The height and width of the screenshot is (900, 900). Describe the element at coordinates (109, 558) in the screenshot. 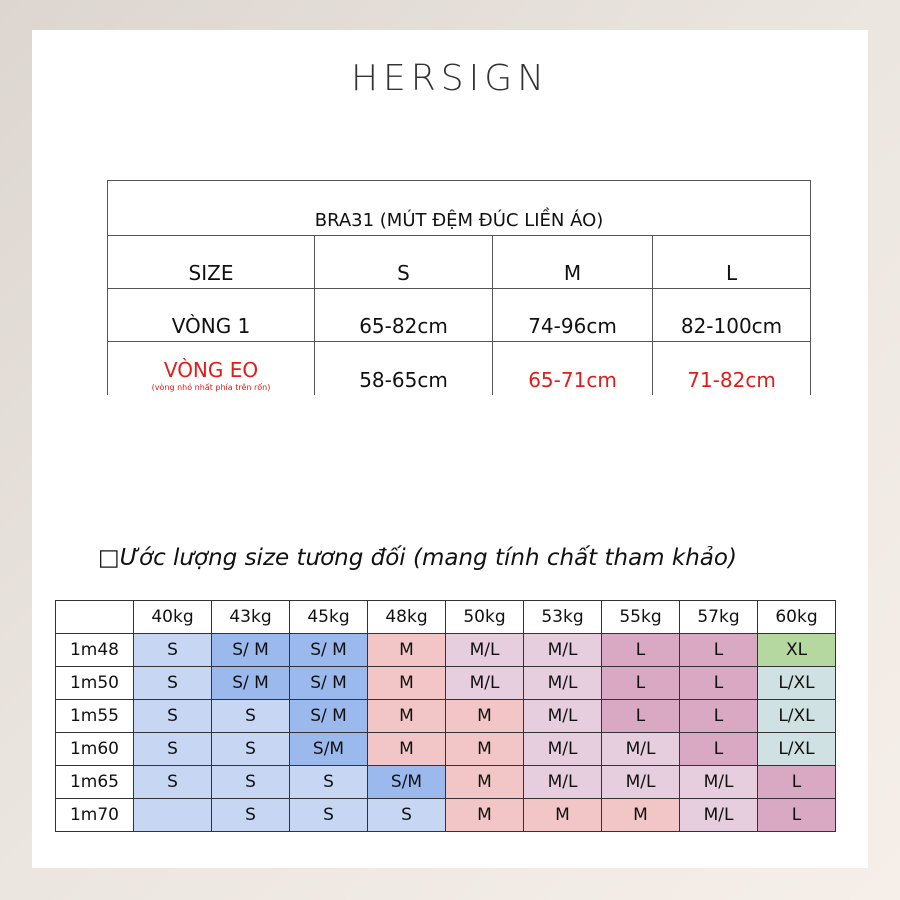

I see `checkbox-glyph-icon: □` at that location.